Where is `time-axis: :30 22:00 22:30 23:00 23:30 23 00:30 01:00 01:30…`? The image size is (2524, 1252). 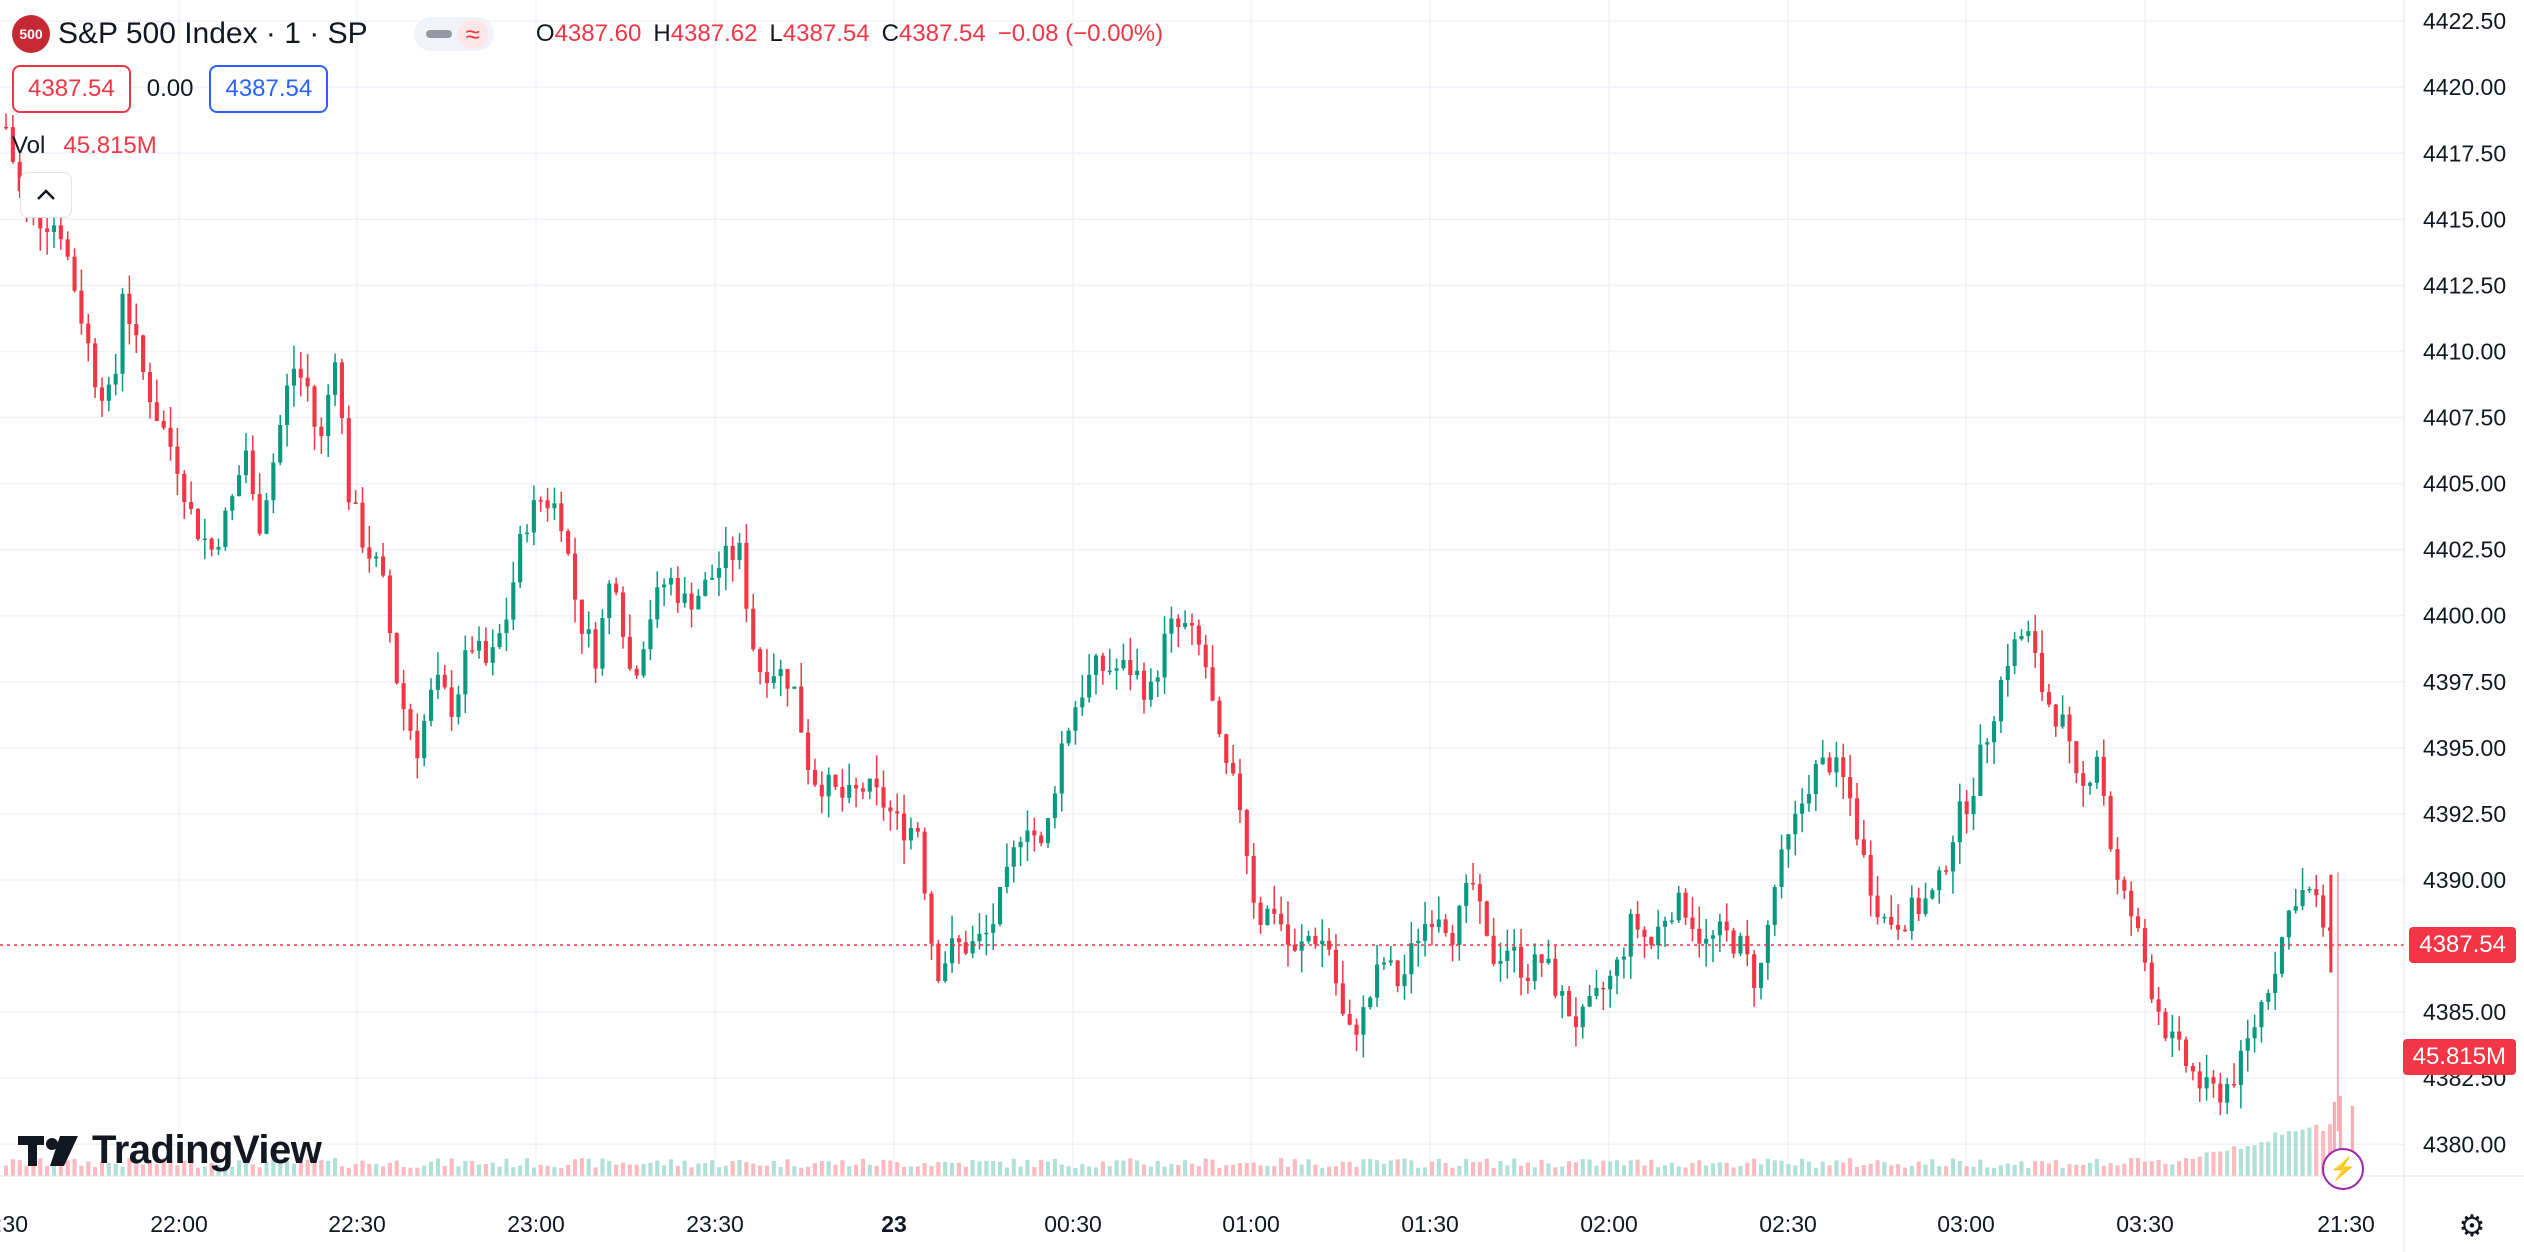
time-axis: :30 22:00 22:30 23:00 23:30 23 00:30 01:00 01:30… is located at coordinates (1262, 1206).